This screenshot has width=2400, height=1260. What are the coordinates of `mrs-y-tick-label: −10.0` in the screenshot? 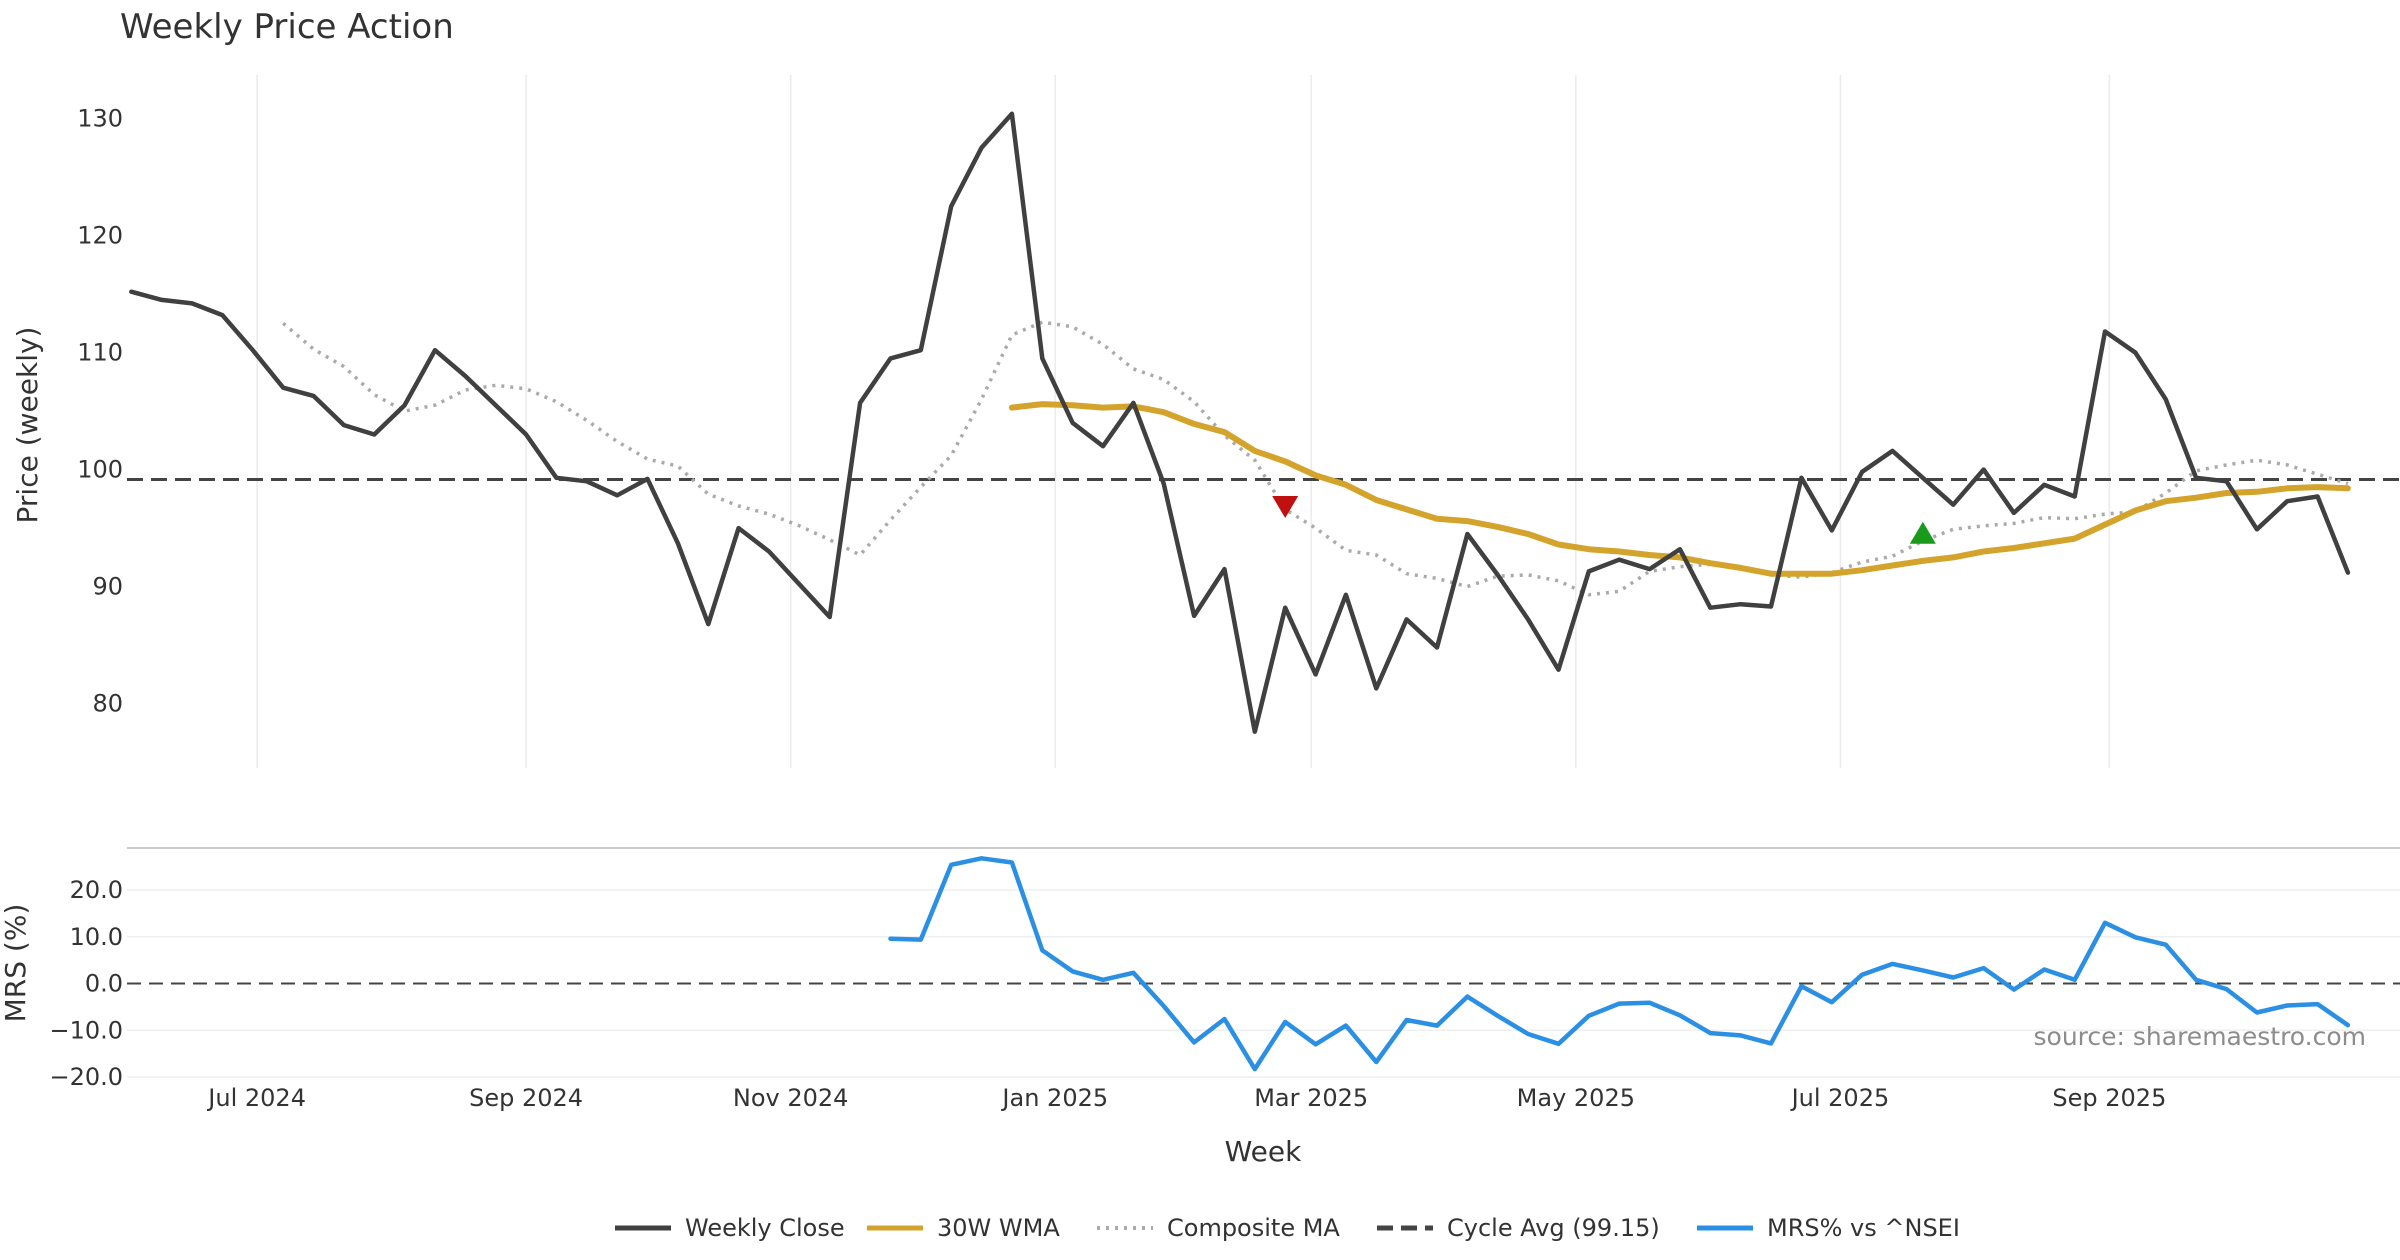 It's located at (86, 1030).